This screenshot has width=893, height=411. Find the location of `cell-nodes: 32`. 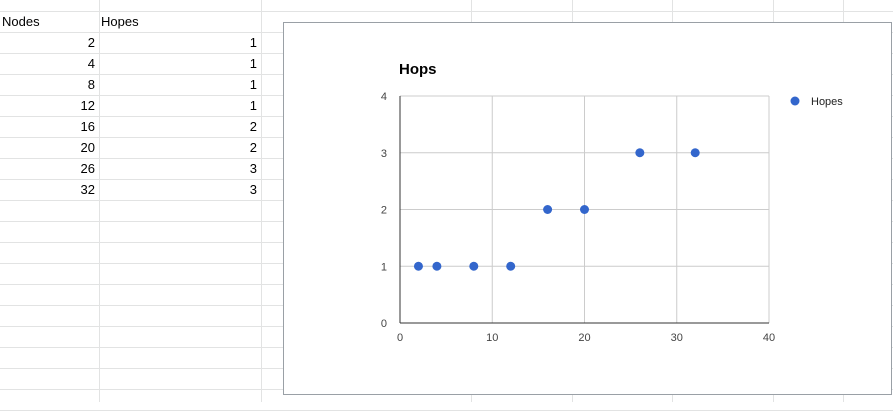

cell-nodes: 32 is located at coordinates (87, 189).